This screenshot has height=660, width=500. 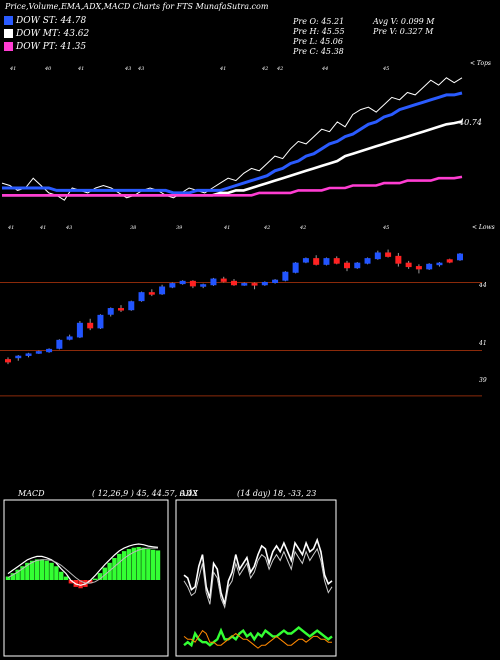 What do you see at coordinates (45, 47) in the screenshot?
I see `legend-dow-pt: DOW PT: 41.35` at bounding box center [45, 47].